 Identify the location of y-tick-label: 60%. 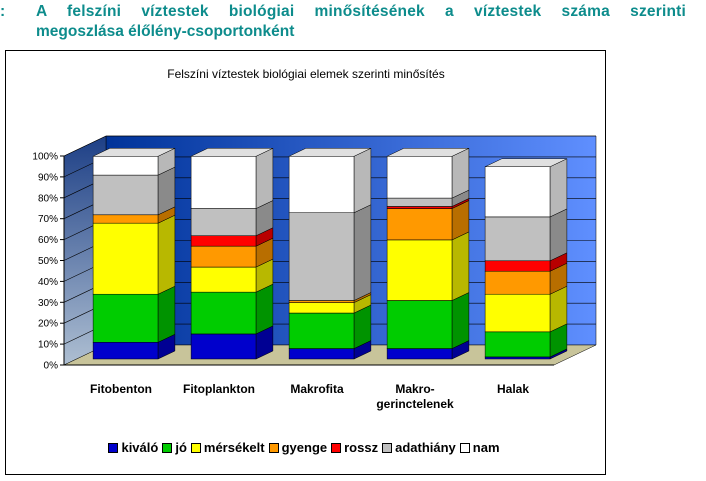
(48, 240).